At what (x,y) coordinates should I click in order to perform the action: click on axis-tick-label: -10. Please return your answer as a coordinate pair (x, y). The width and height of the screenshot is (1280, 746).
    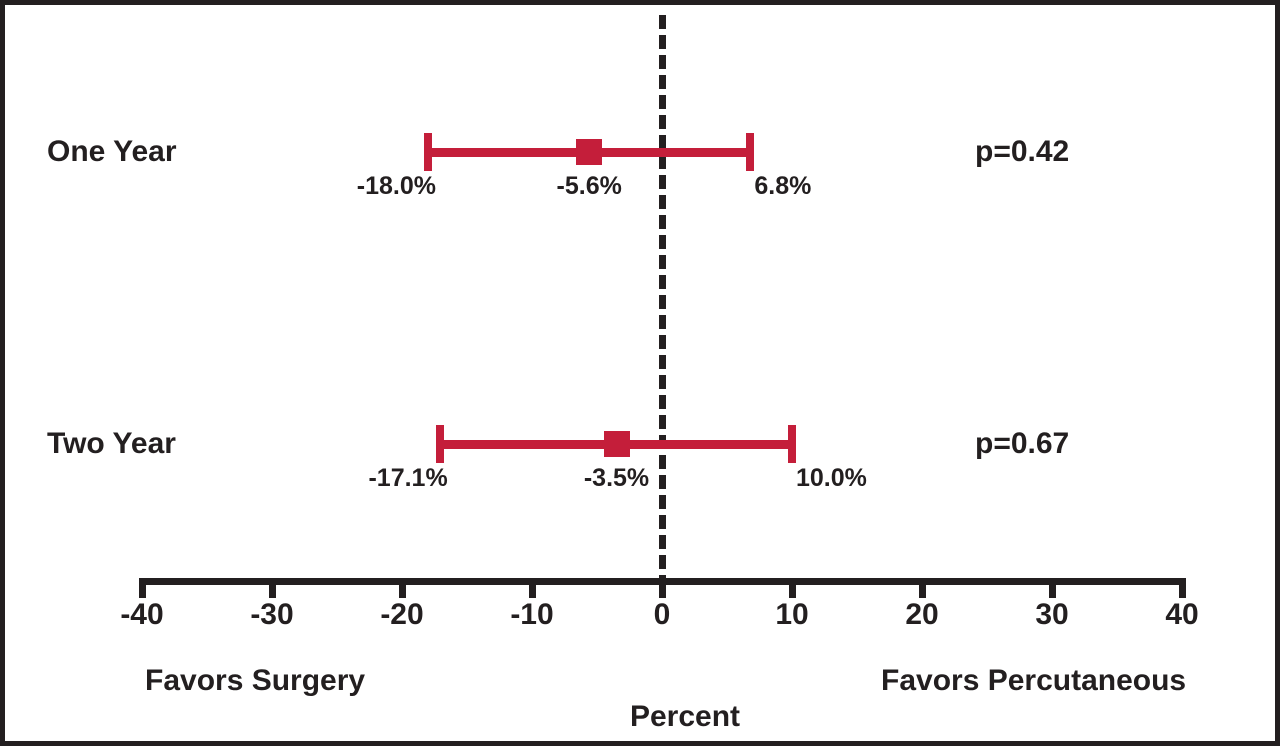
    Looking at the image, I should click on (532, 614).